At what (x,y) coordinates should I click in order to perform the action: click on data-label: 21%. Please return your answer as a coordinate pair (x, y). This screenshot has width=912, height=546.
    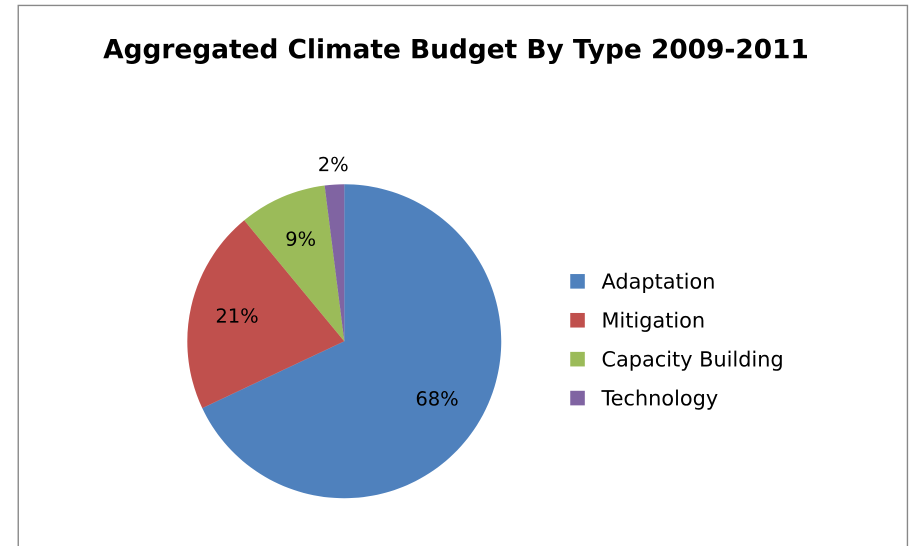
    Looking at the image, I should click on (237, 315).